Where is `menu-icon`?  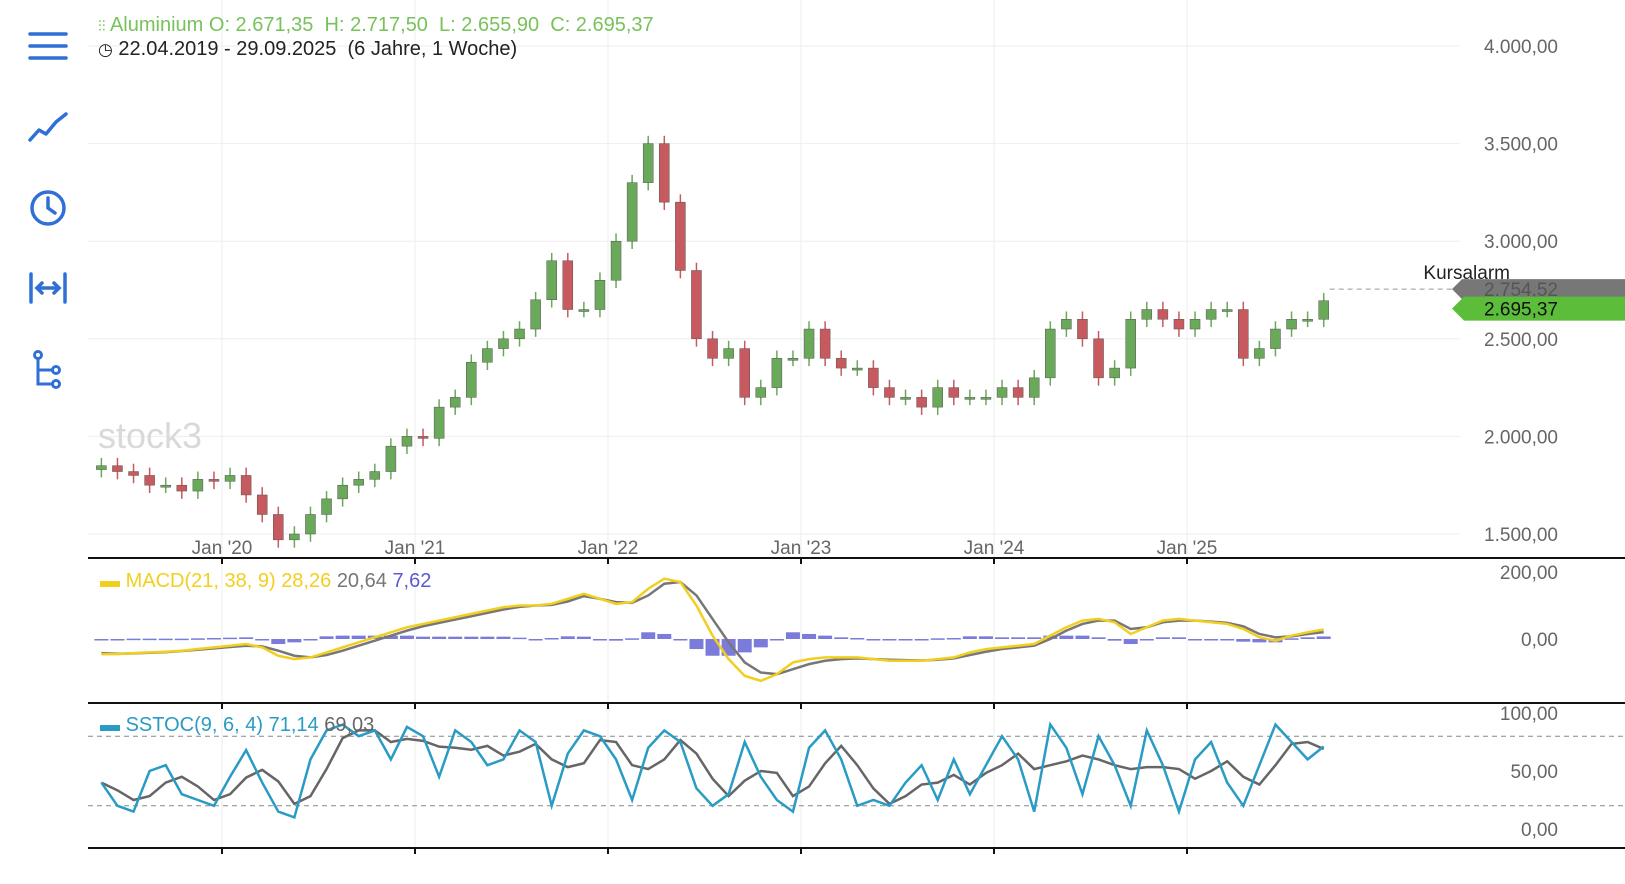 menu-icon is located at coordinates (48, 46).